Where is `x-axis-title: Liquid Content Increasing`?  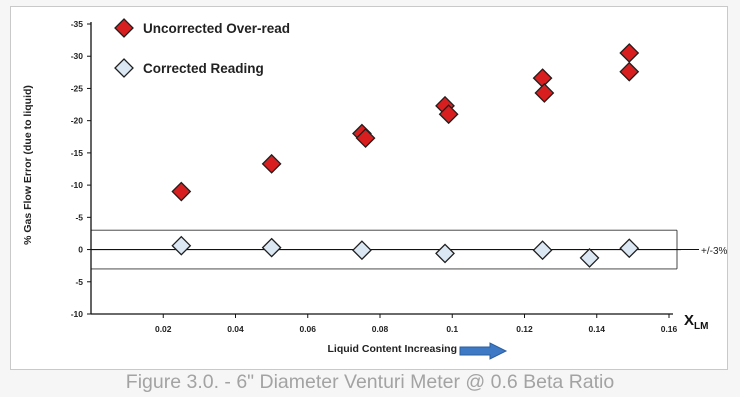
x-axis-title: Liquid Content Increasing is located at coordinates (392, 349).